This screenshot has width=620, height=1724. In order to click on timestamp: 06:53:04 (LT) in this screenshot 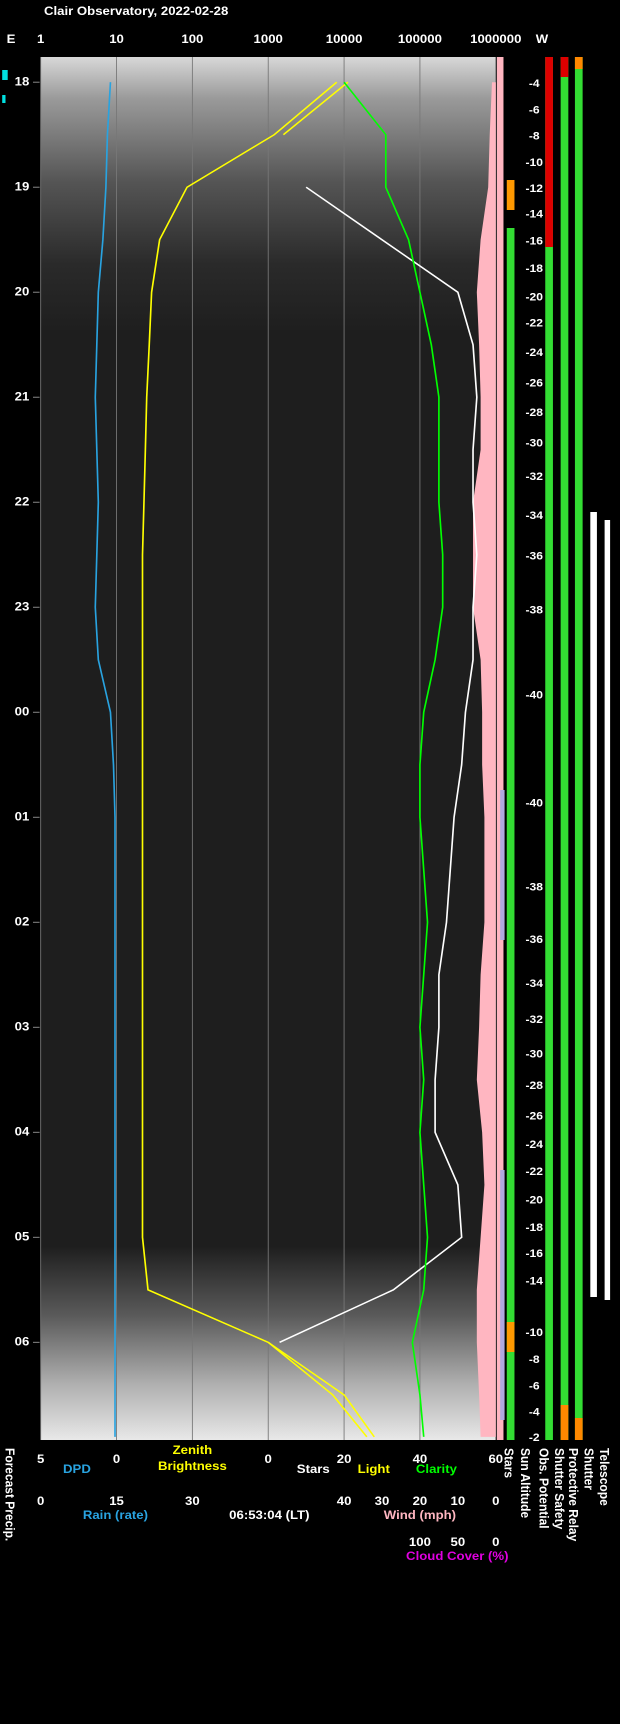, I will do `click(269, 1515)`.